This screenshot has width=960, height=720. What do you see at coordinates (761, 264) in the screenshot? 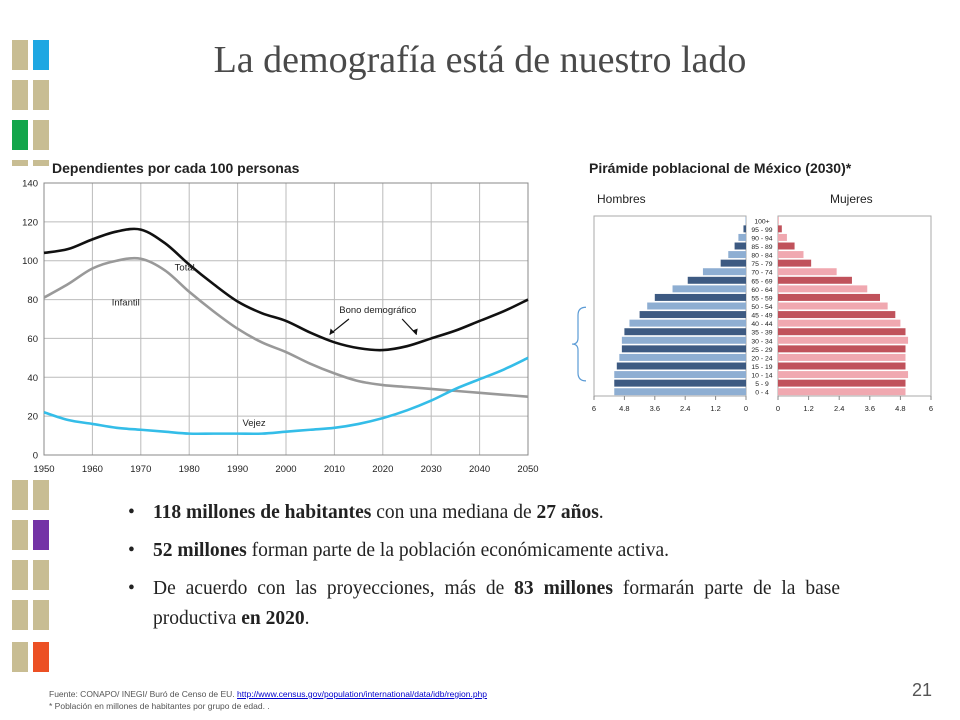
I see `age-group-label: 75 - 79` at bounding box center [761, 264].